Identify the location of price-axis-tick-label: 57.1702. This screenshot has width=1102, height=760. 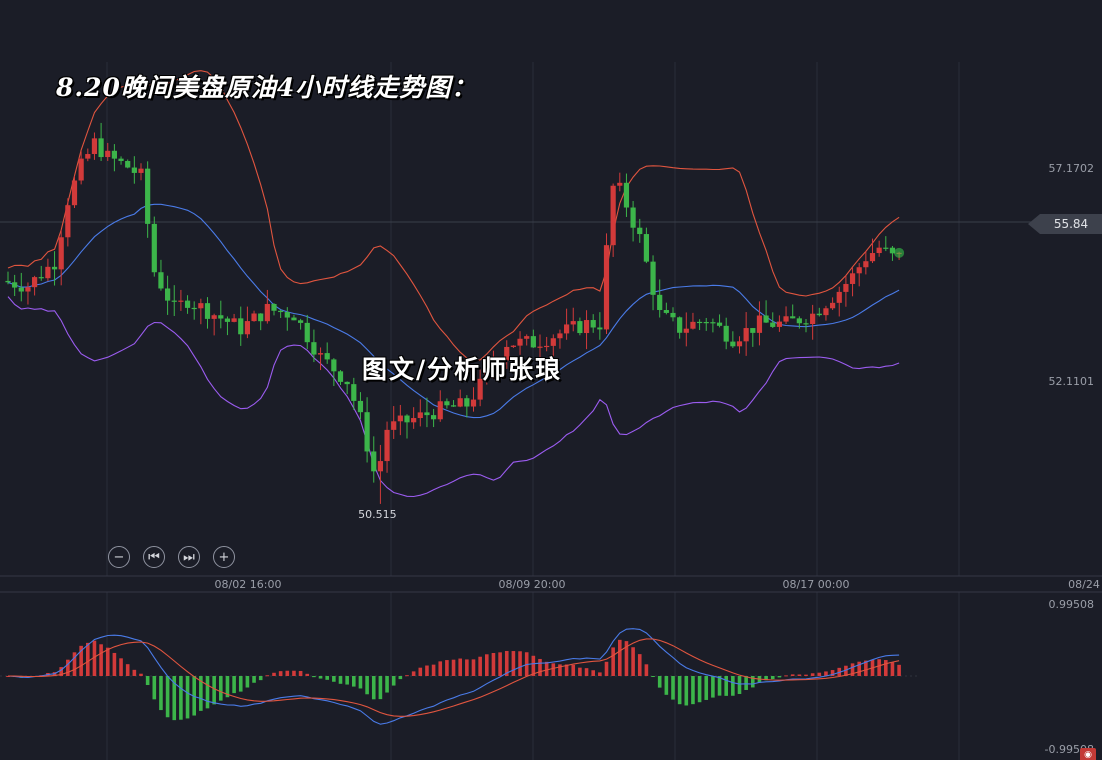
(1072, 168).